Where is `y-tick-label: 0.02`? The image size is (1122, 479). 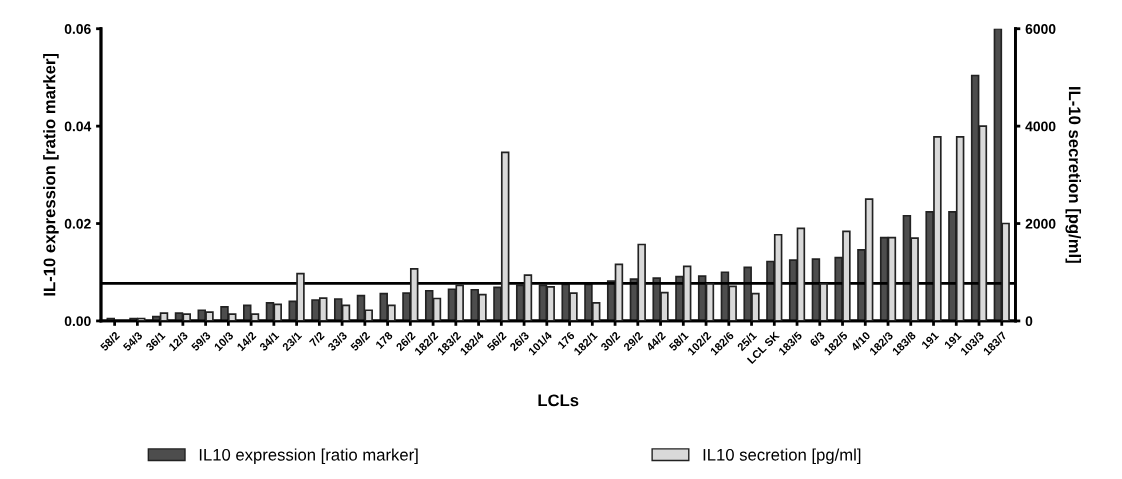 y-tick-label: 0.02 is located at coordinates (77, 223).